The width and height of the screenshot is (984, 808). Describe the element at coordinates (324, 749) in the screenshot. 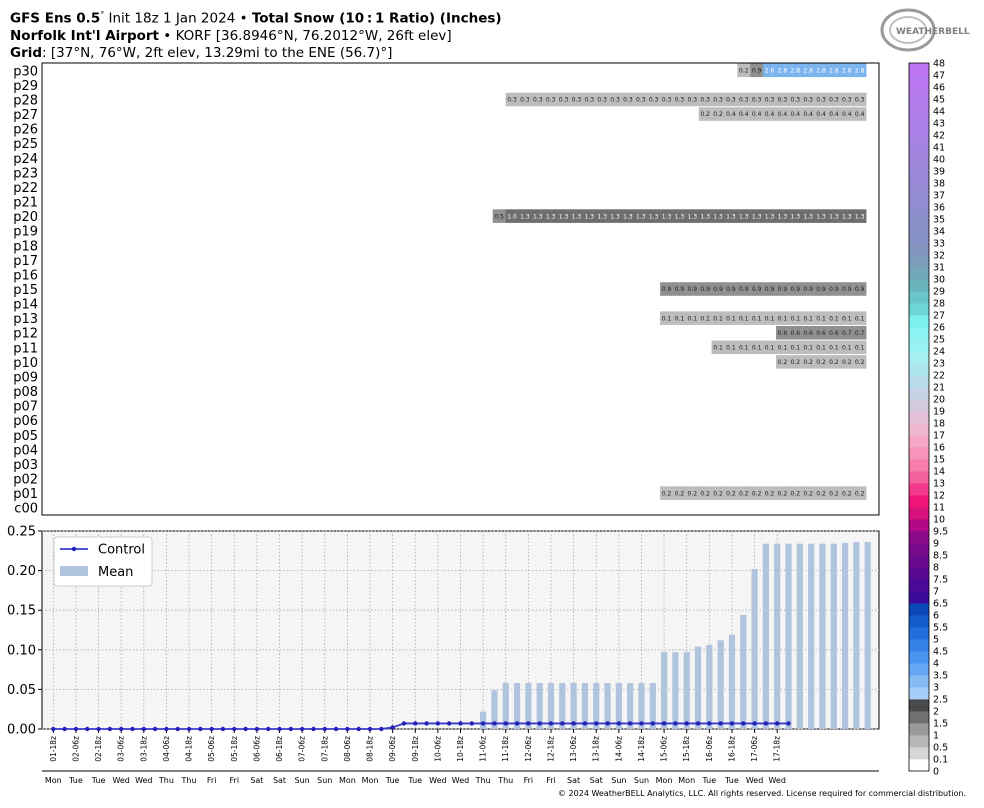

I see `x-tick-label: 07-18z` at that location.